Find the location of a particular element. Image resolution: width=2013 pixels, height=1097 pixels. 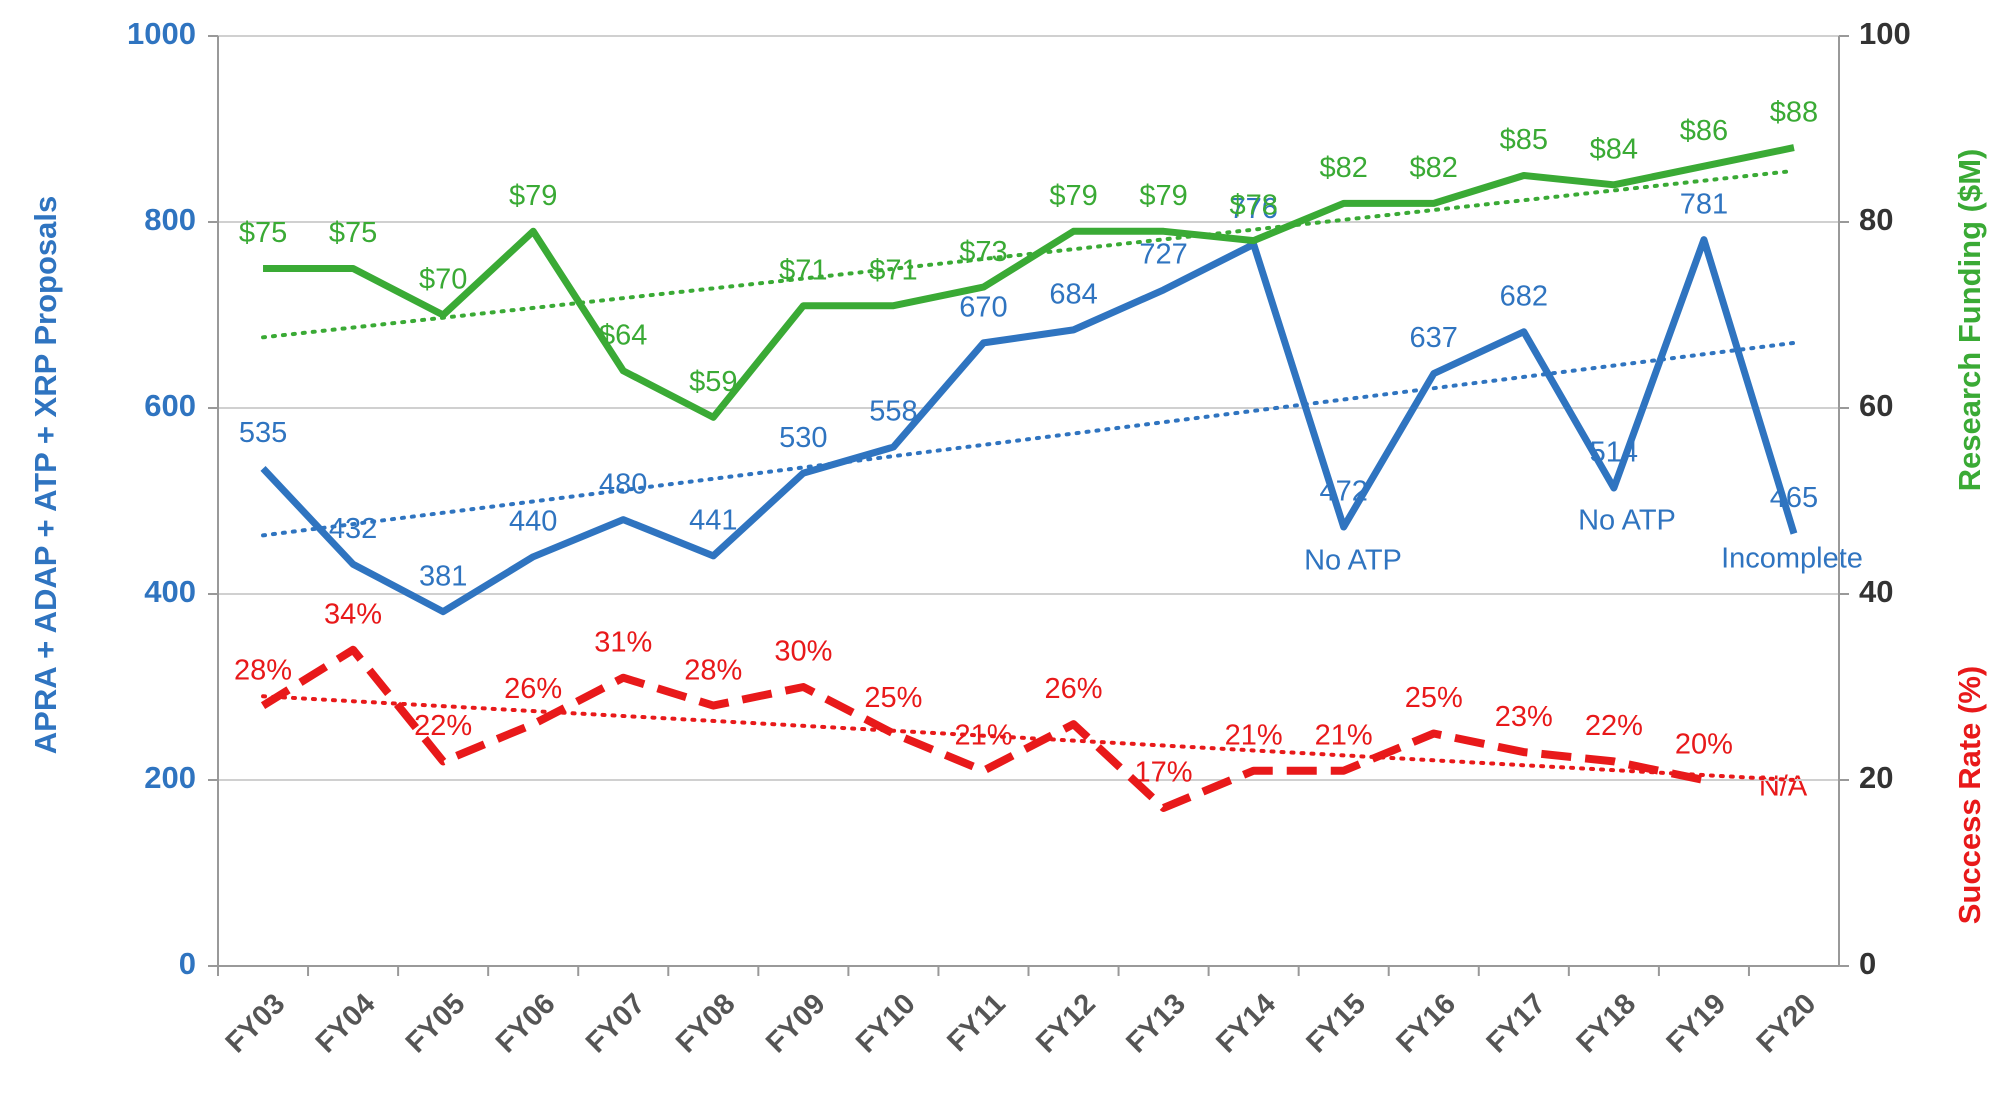

y-tick-label: 0 is located at coordinates (187, 963).